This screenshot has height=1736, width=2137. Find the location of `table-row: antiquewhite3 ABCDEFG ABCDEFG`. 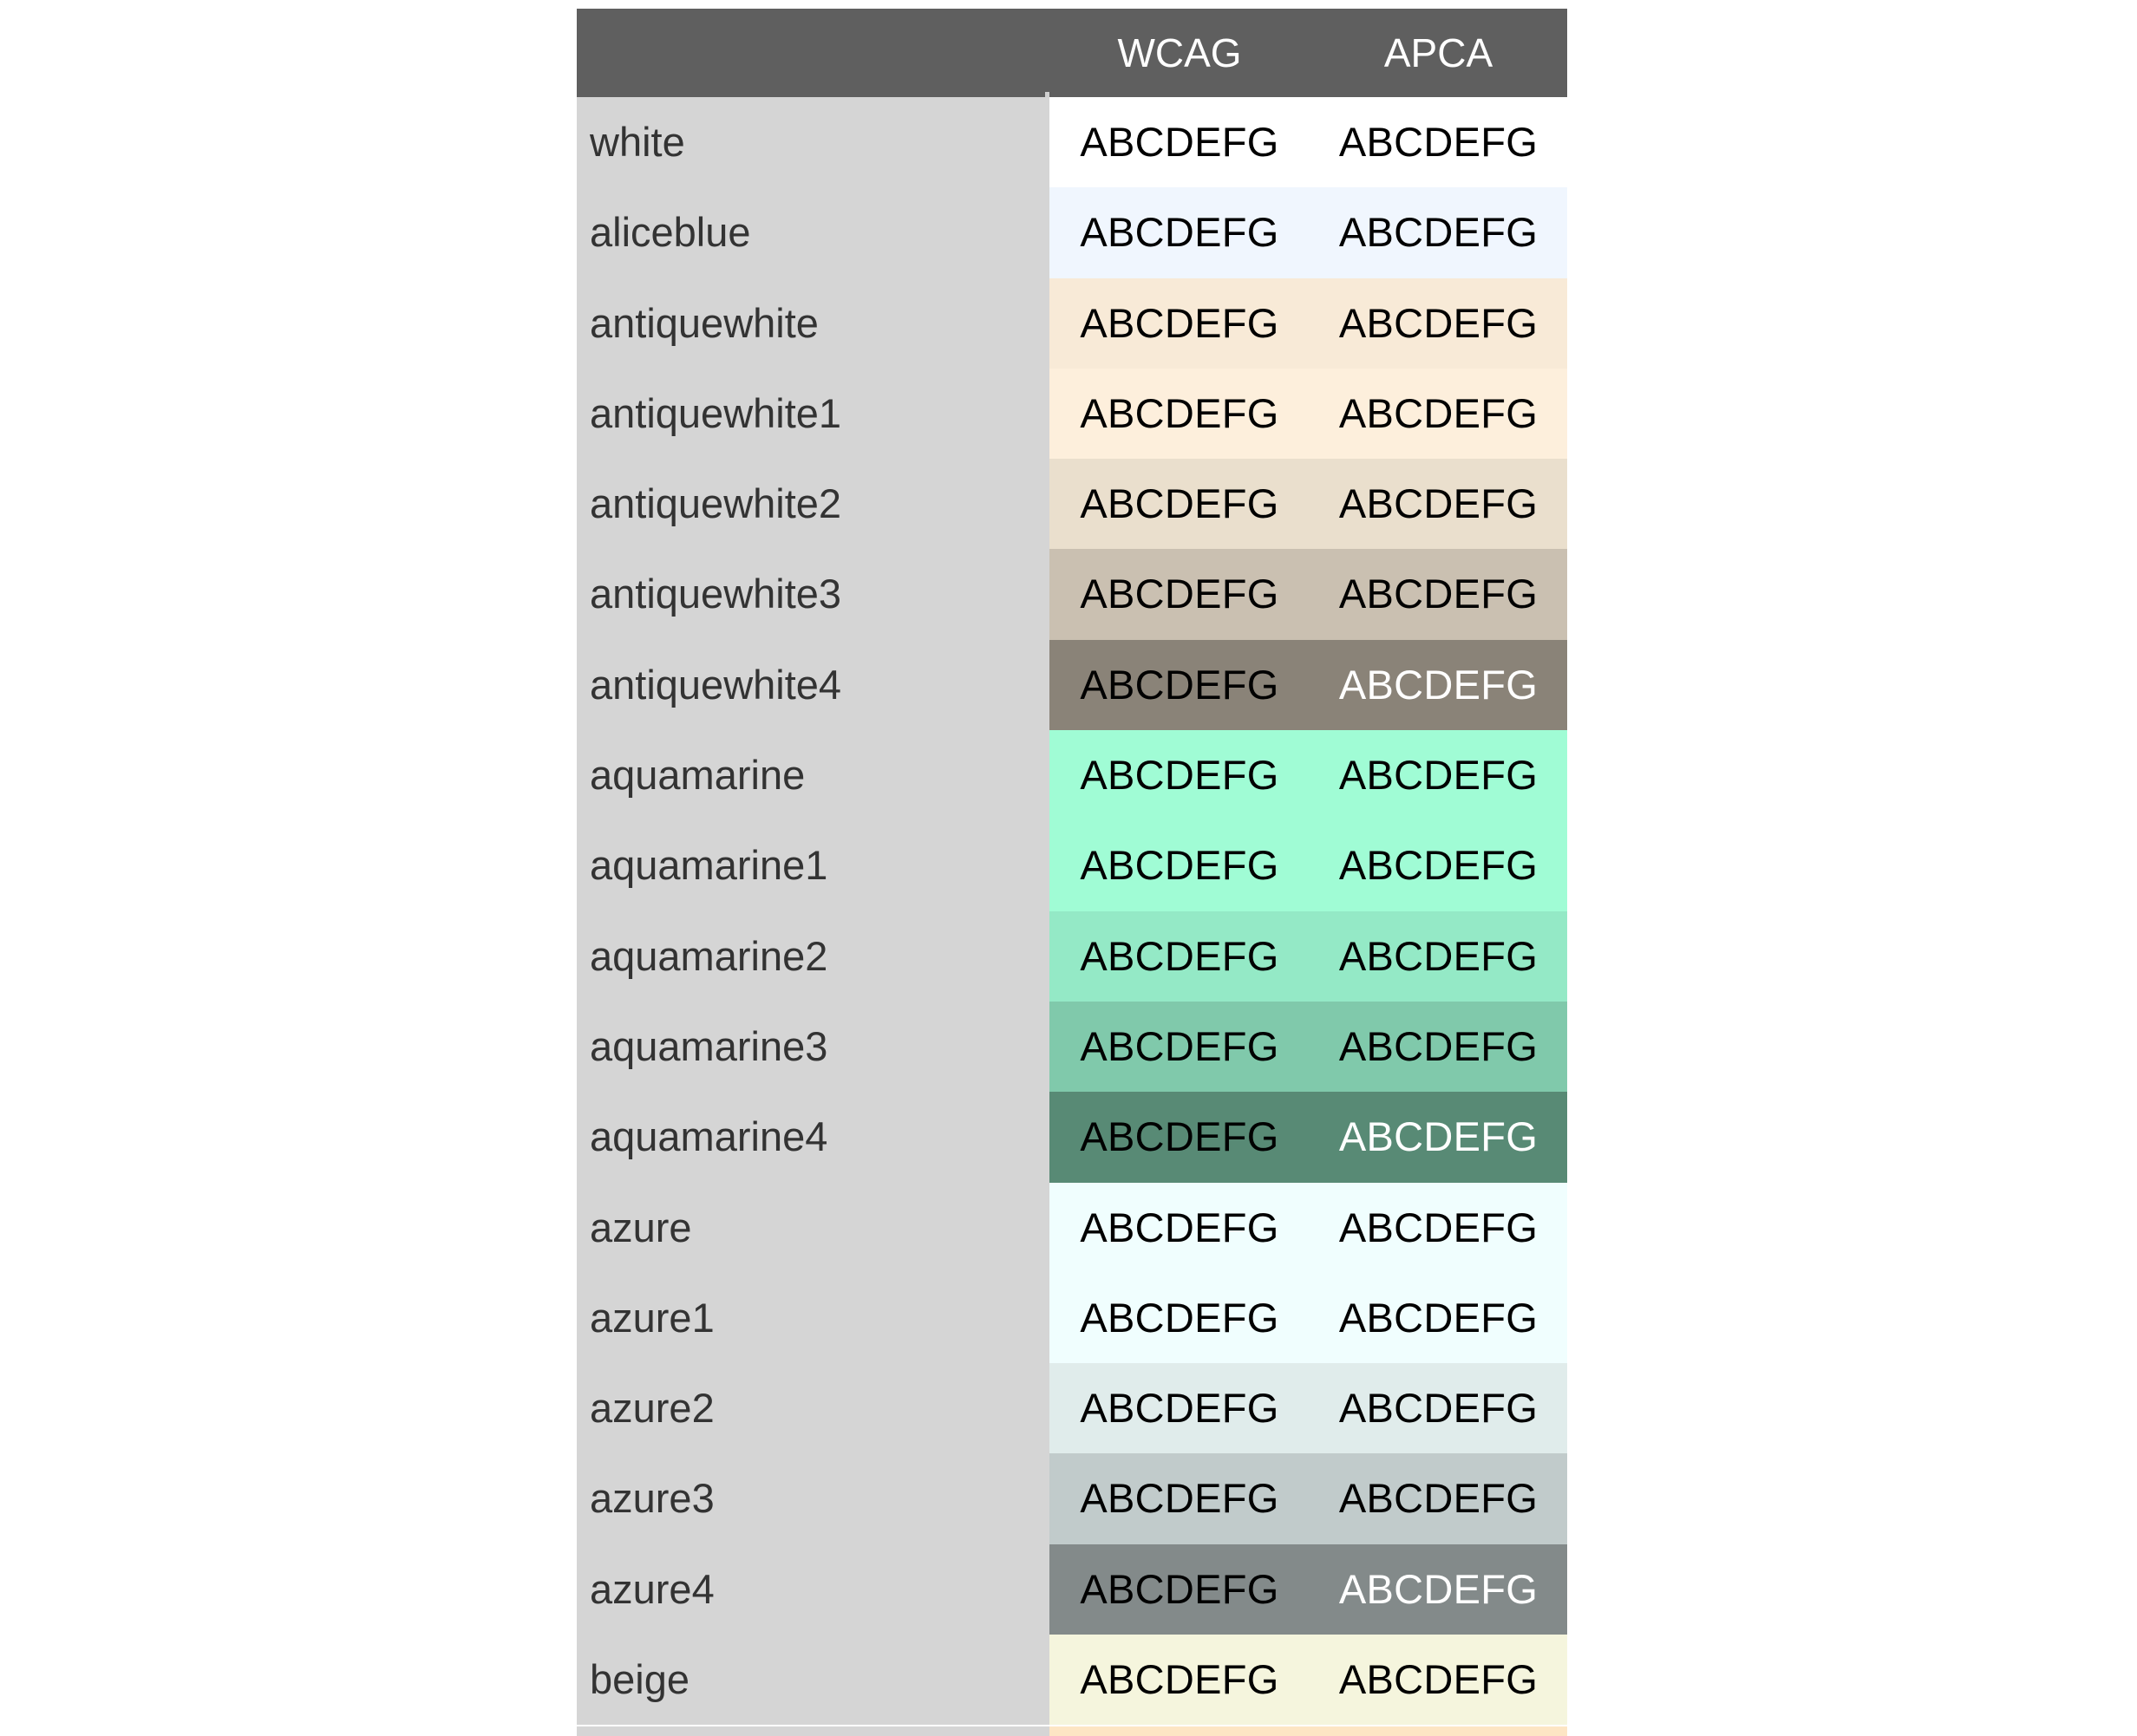

table-row: antiquewhite3 ABCDEFG ABCDEFG is located at coordinates (1072, 594).